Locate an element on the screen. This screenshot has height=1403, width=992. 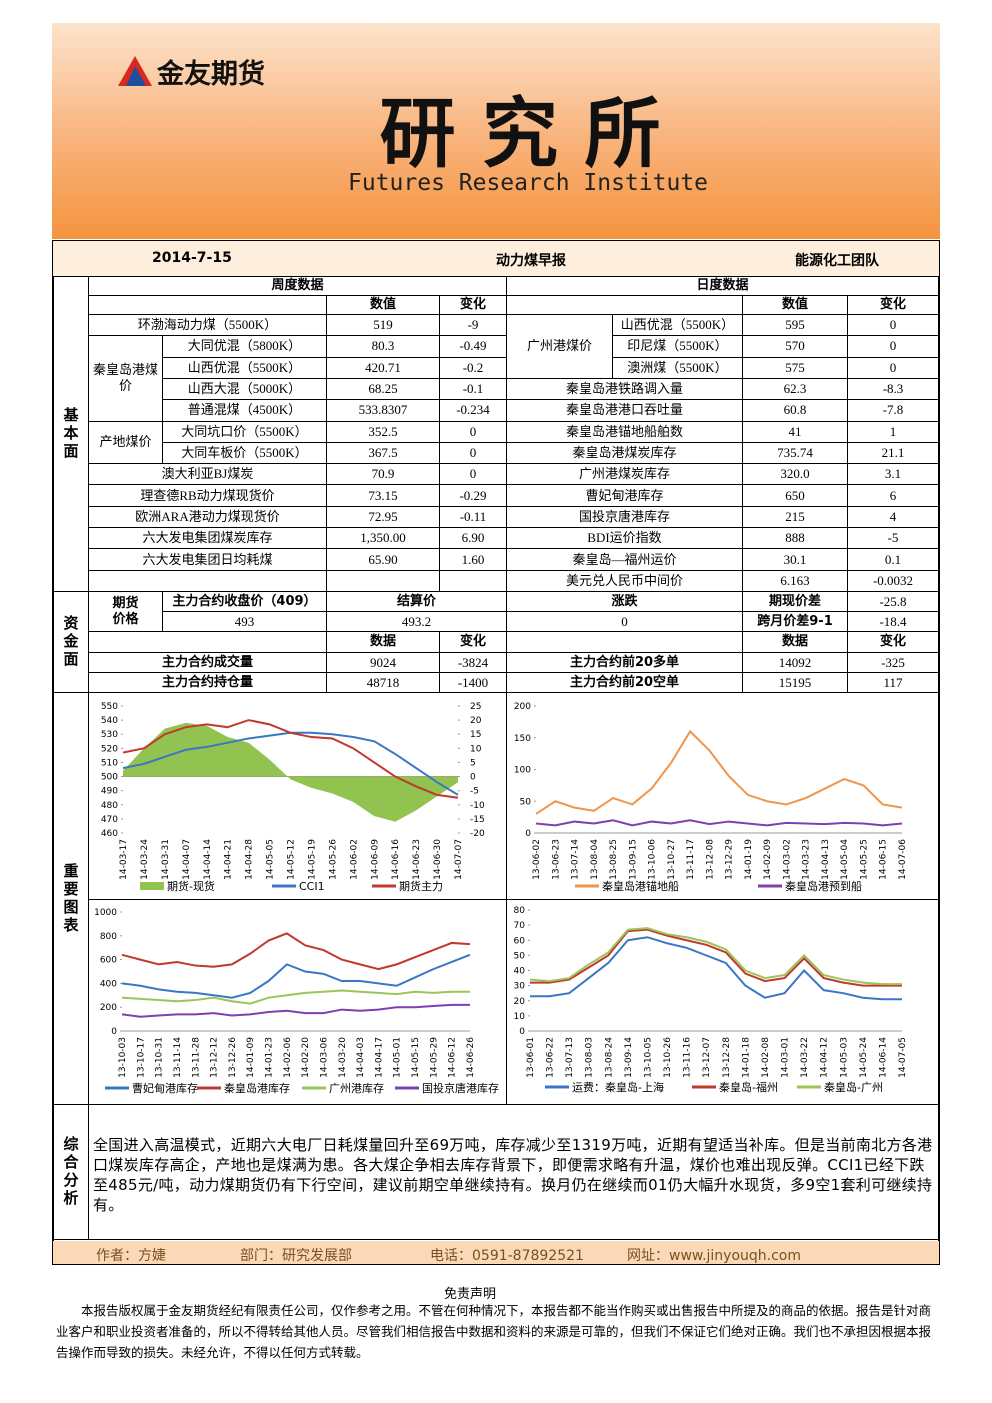
table-header: 日度数据 is located at coordinates (723, 286).